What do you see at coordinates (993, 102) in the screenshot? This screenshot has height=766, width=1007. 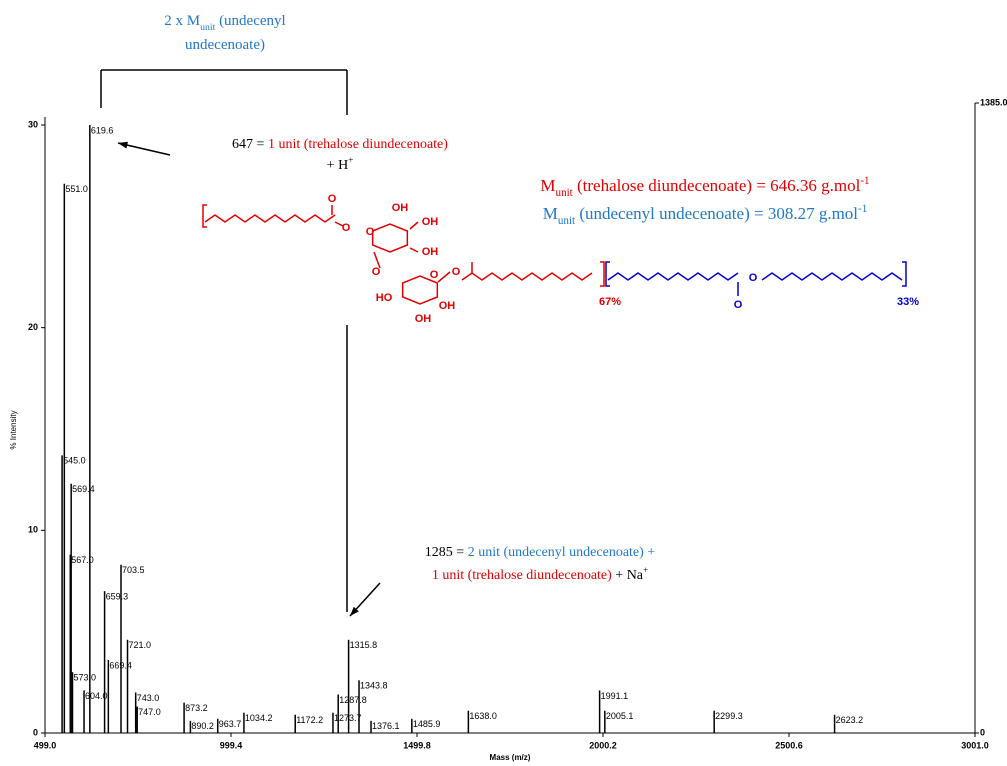 I see `y2-tick-label: 1385.0` at bounding box center [993, 102].